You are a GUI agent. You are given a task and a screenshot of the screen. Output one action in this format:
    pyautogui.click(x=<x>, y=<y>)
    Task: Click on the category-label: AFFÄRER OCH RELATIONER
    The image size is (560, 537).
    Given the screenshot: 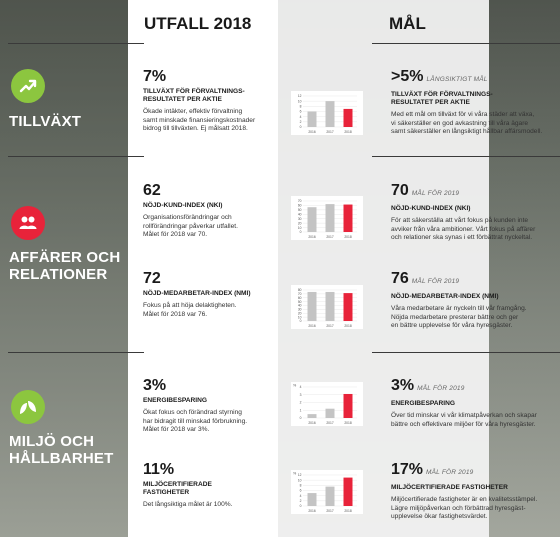 What is the action you would take?
    pyautogui.click(x=65, y=266)
    